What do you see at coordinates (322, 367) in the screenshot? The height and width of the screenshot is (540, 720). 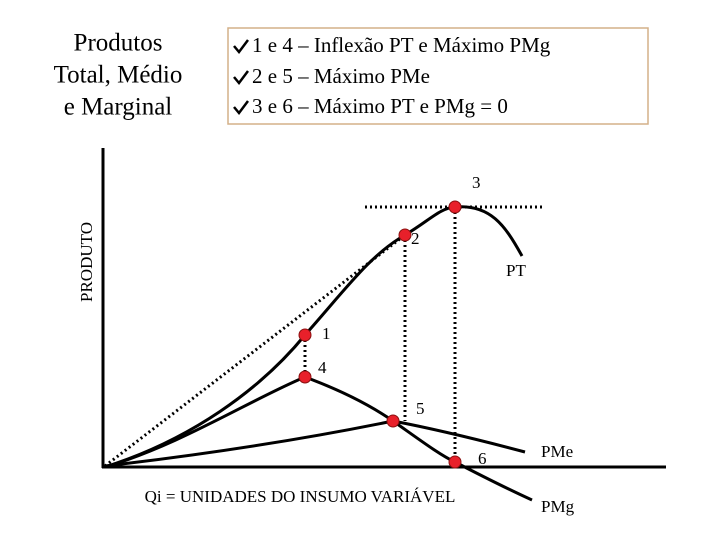 I see `point-label: 4` at bounding box center [322, 367].